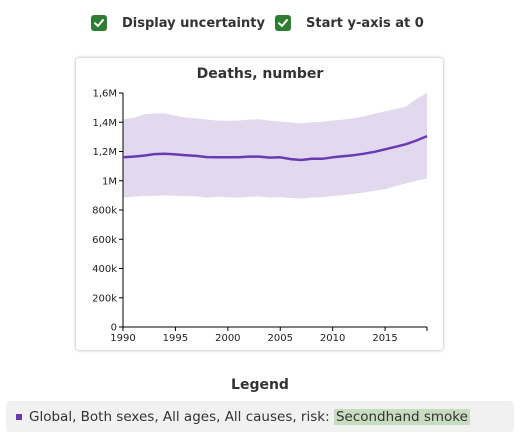 This screenshot has width=520, height=443. I want to click on y-tick-label: 200k, so click(104, 298).